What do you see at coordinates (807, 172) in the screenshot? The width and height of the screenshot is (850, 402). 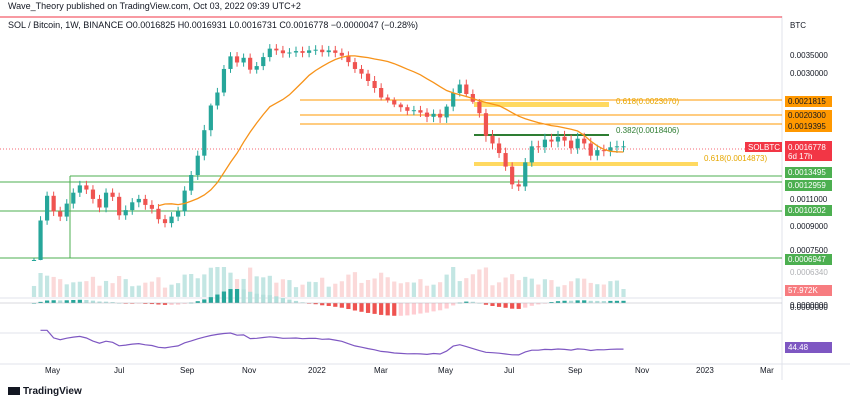 I see `level-label: 0.0013495` at bounding box center [807, 172].